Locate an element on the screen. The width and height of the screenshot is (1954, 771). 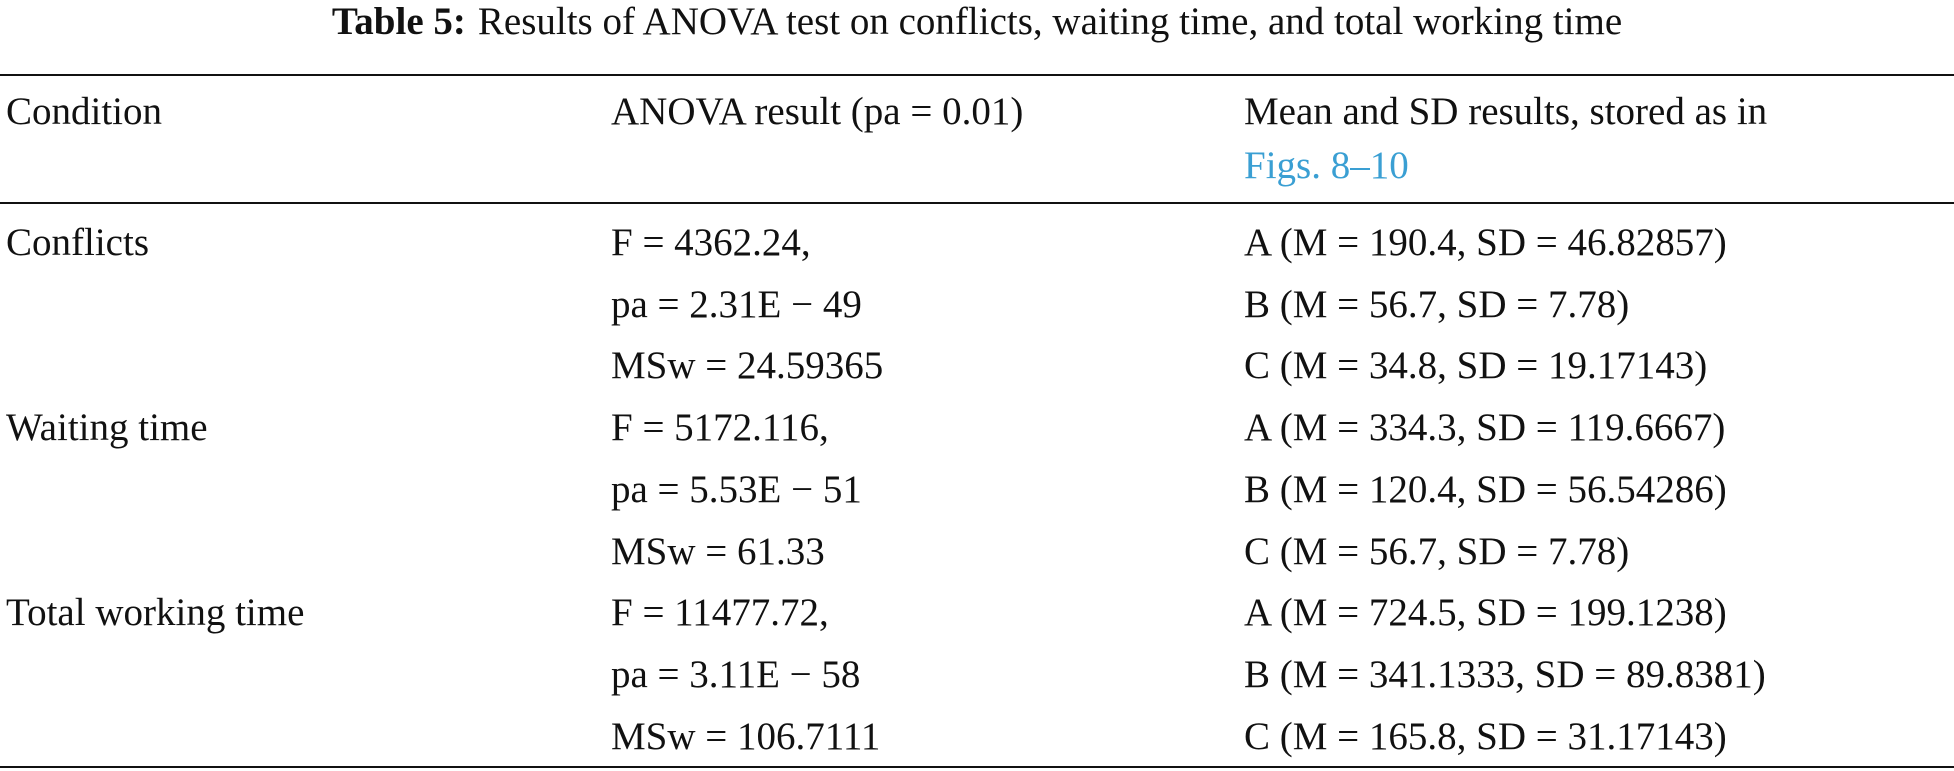
header-text: Mean and SD results, stored as in is located at coordinates (1506, 111).